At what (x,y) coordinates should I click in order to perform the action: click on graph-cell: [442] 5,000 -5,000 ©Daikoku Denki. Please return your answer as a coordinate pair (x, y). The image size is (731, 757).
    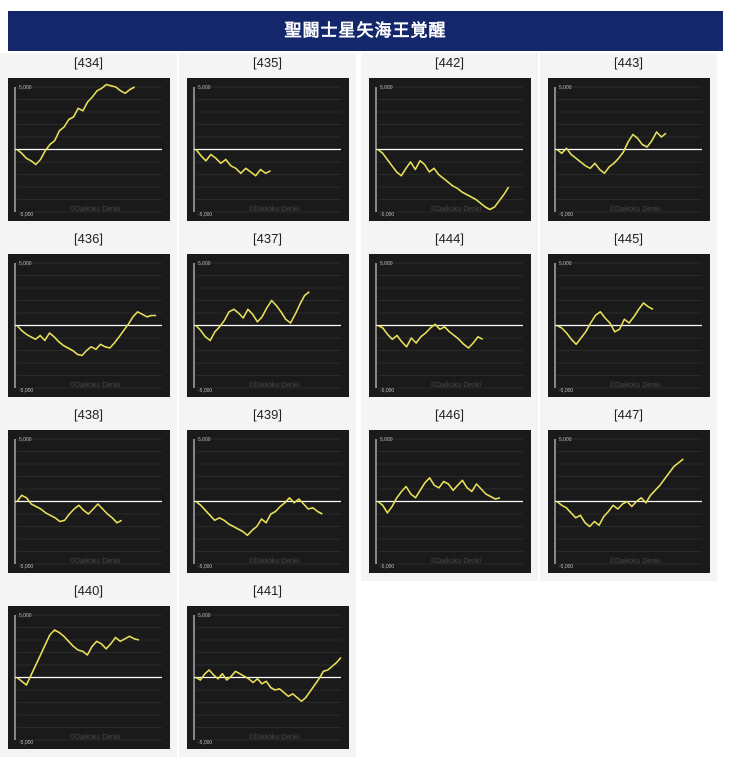
    Looking at the image, I should click on (449, 141).